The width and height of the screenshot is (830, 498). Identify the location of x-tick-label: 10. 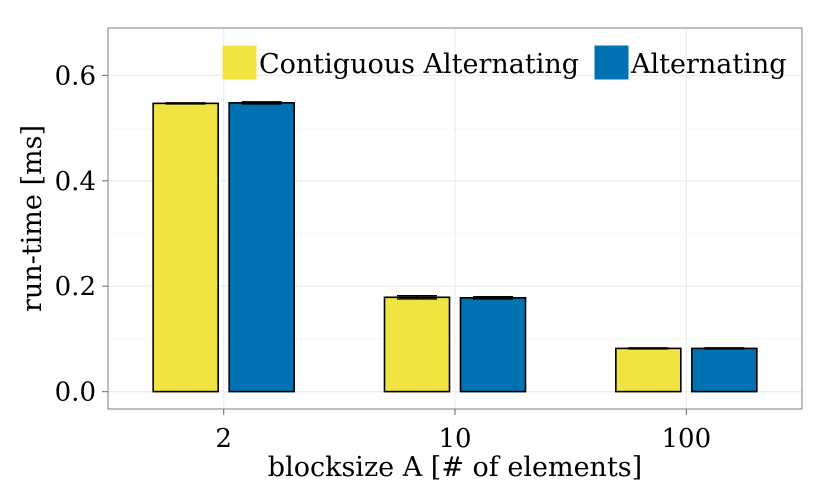
(454, 439).